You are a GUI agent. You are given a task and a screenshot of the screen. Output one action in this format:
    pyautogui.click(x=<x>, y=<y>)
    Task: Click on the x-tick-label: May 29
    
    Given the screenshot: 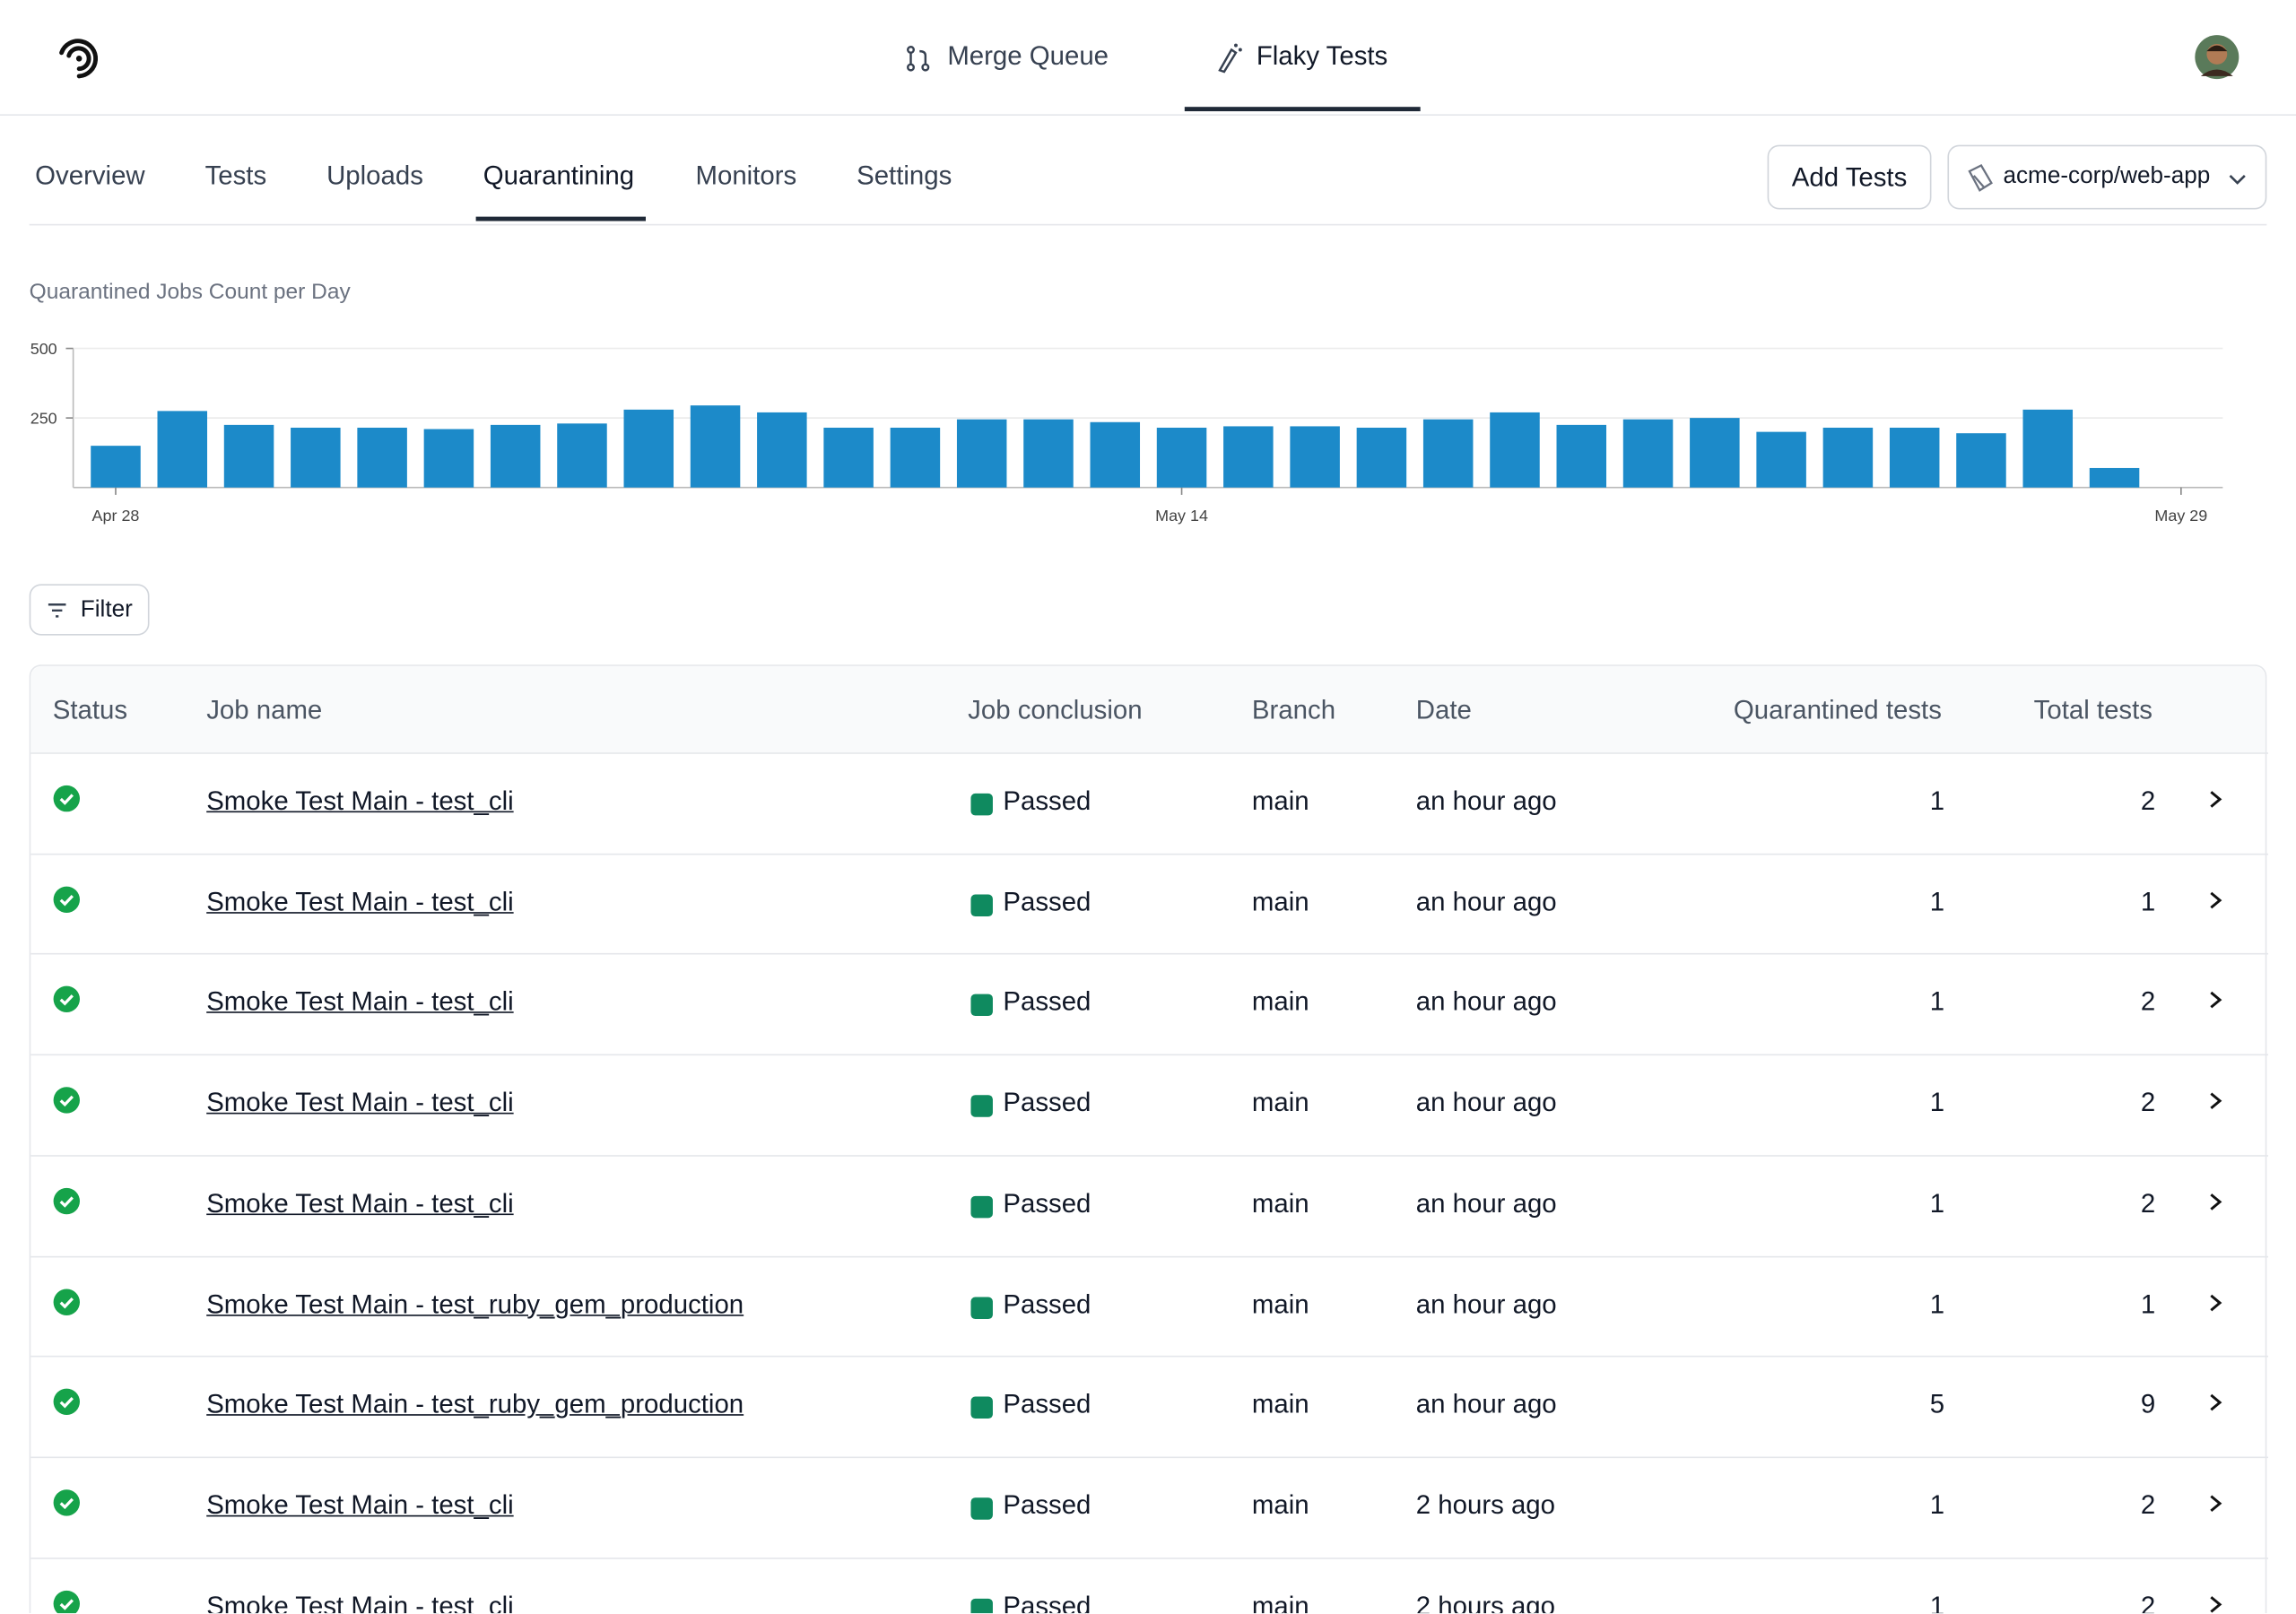 What is the action you would take?
    pyautogui.click(x=2180, y=516)
    